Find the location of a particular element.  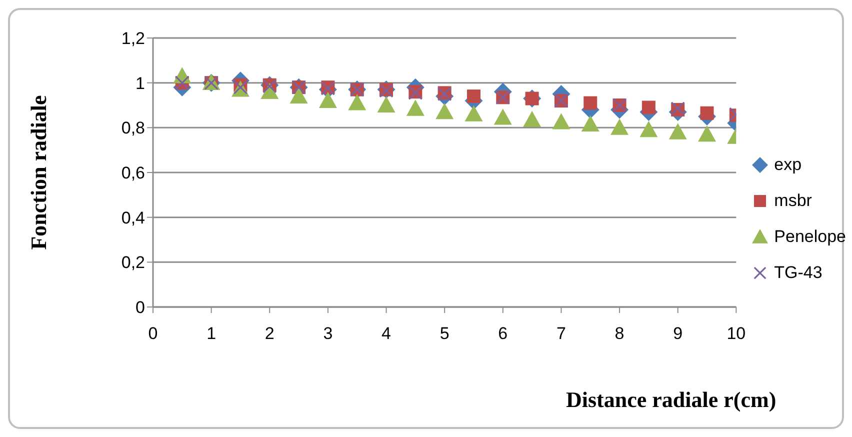

x-tick-label: 9 is located at coordinates (678, 334).